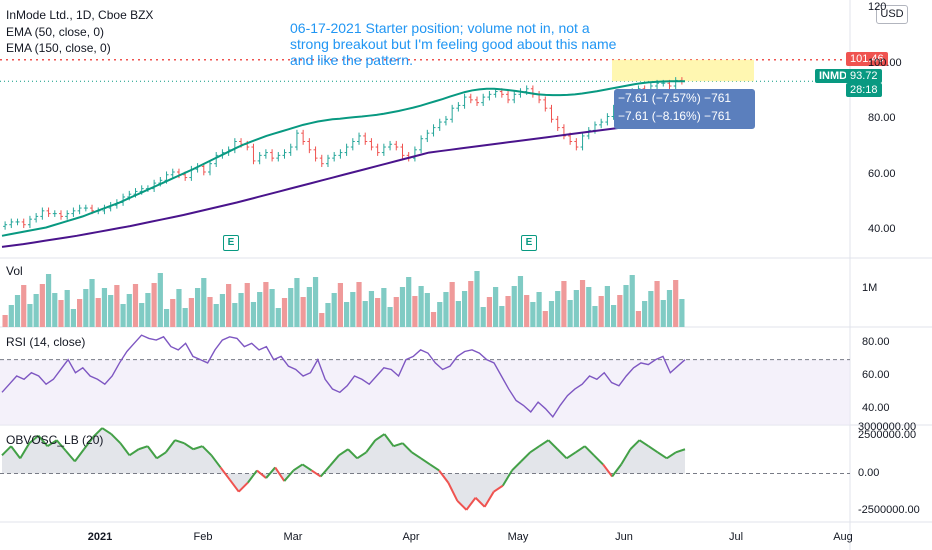 This screenshot has height=550, width=932. What do you see at coordinates (877, 7) in the screenshot?
I see `price-axis-tick: 120` at bounding box center [877, 7].